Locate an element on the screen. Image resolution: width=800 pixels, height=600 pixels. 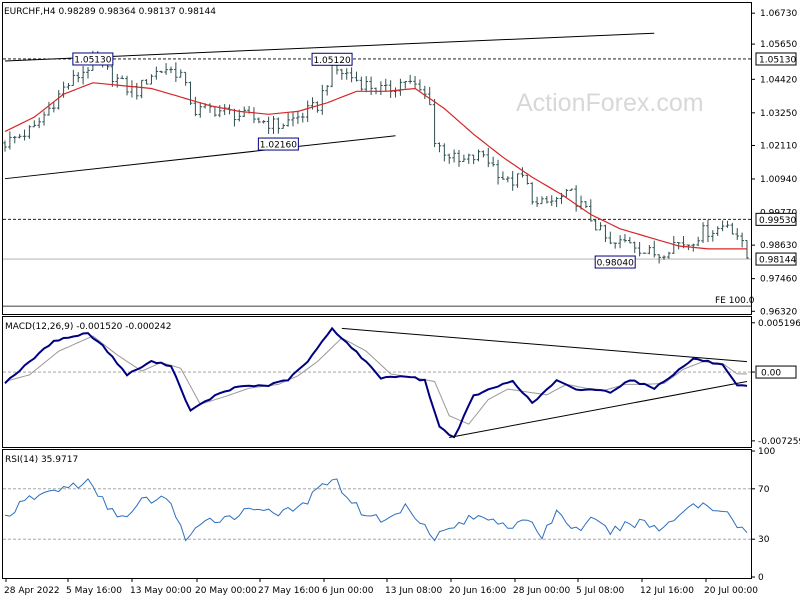
x-tick-label: 28 Apr 2022 is located at coordinates (32, 591).